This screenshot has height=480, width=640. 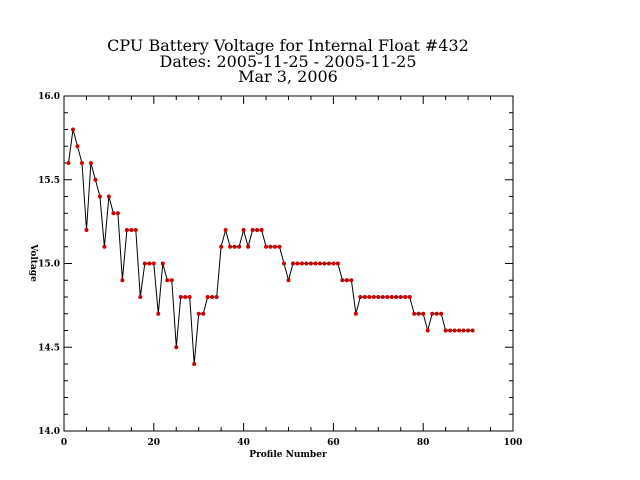 What do you see at coordinates (154, 443) in the screenshot?
I see `x-tick-label: 20` at bounding box center [154, 443].